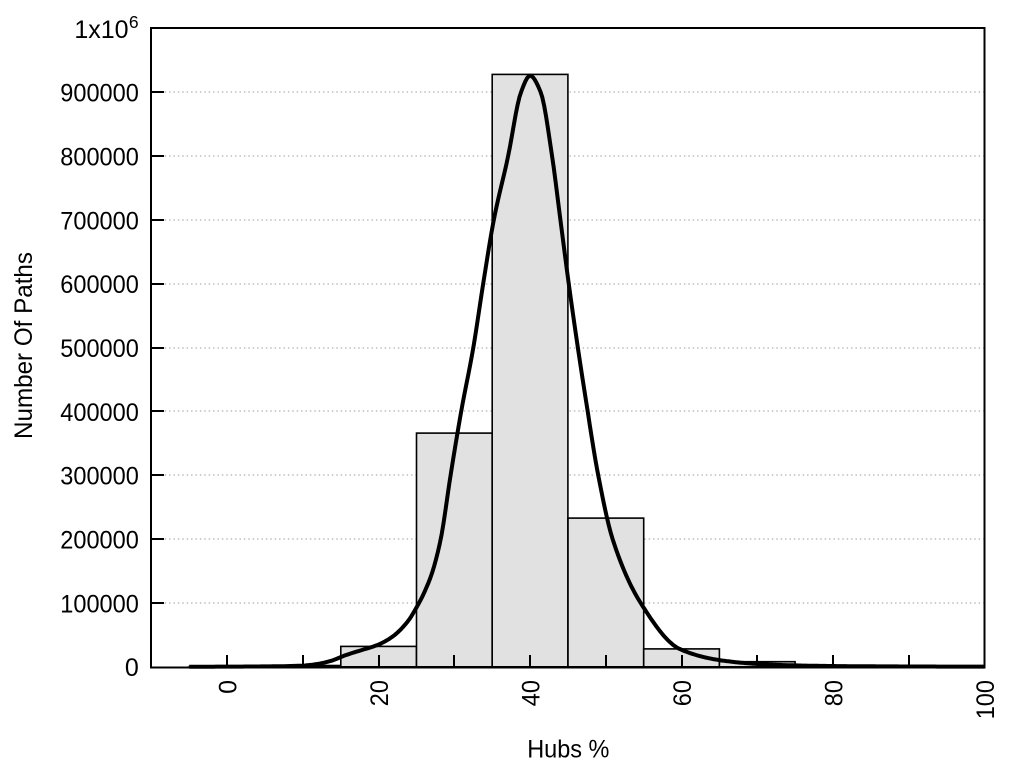  Describe the element at coordinates (99, 285) in the screenshot. I see `svg-text: 600000` at that location.